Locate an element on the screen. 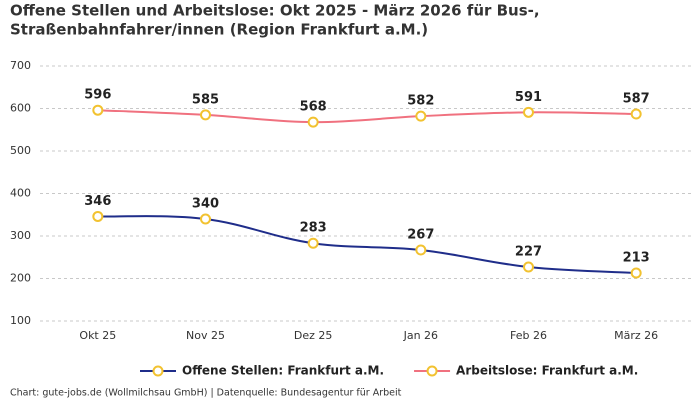  x-tick-label: Dez 25 is located at coordinates (313, 335).